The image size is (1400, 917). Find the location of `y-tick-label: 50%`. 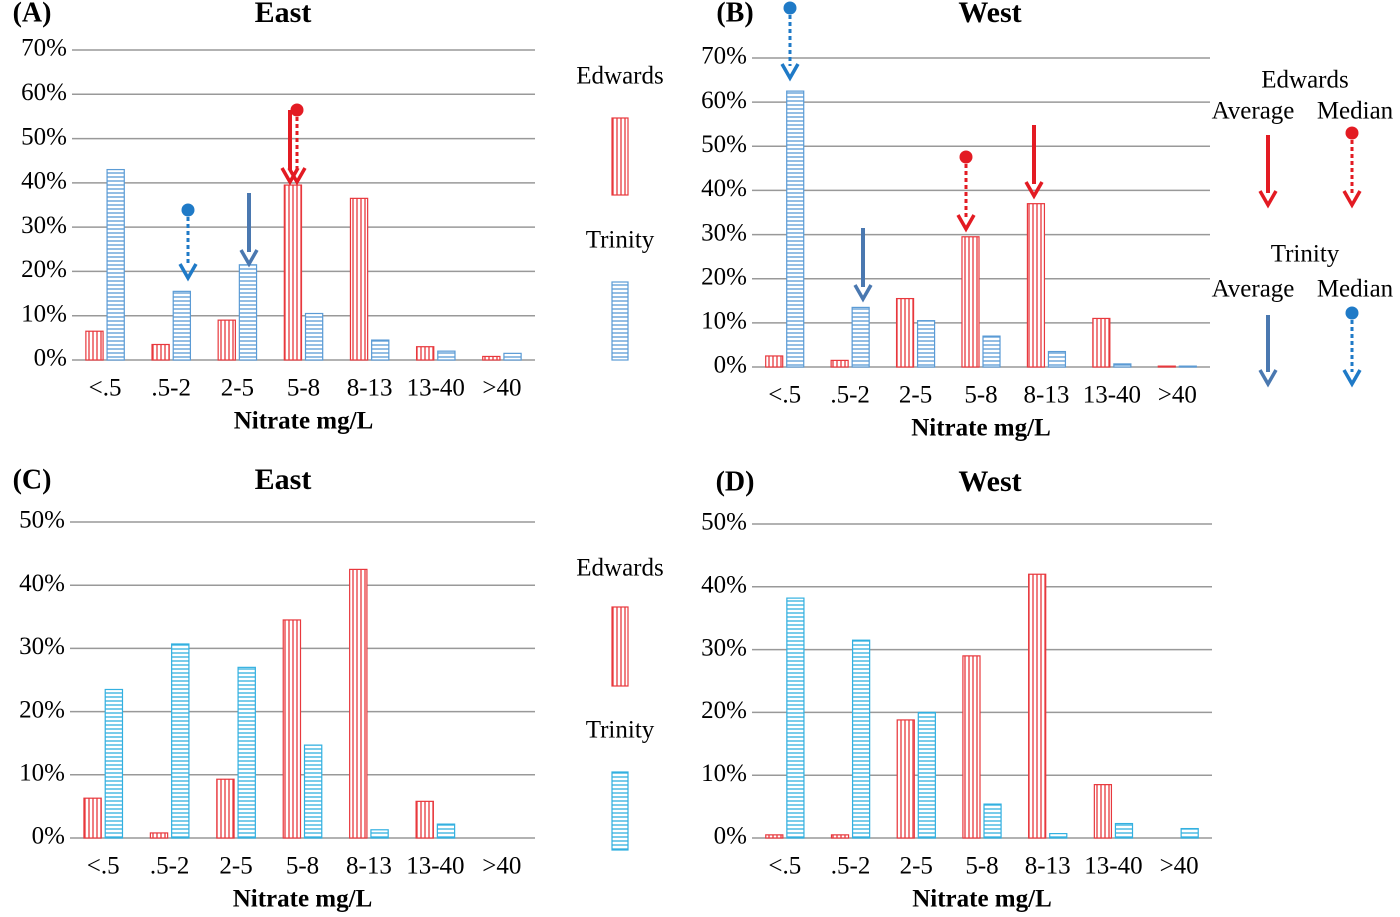

y-tick-label: 50% is located at coordinates (724, 522).